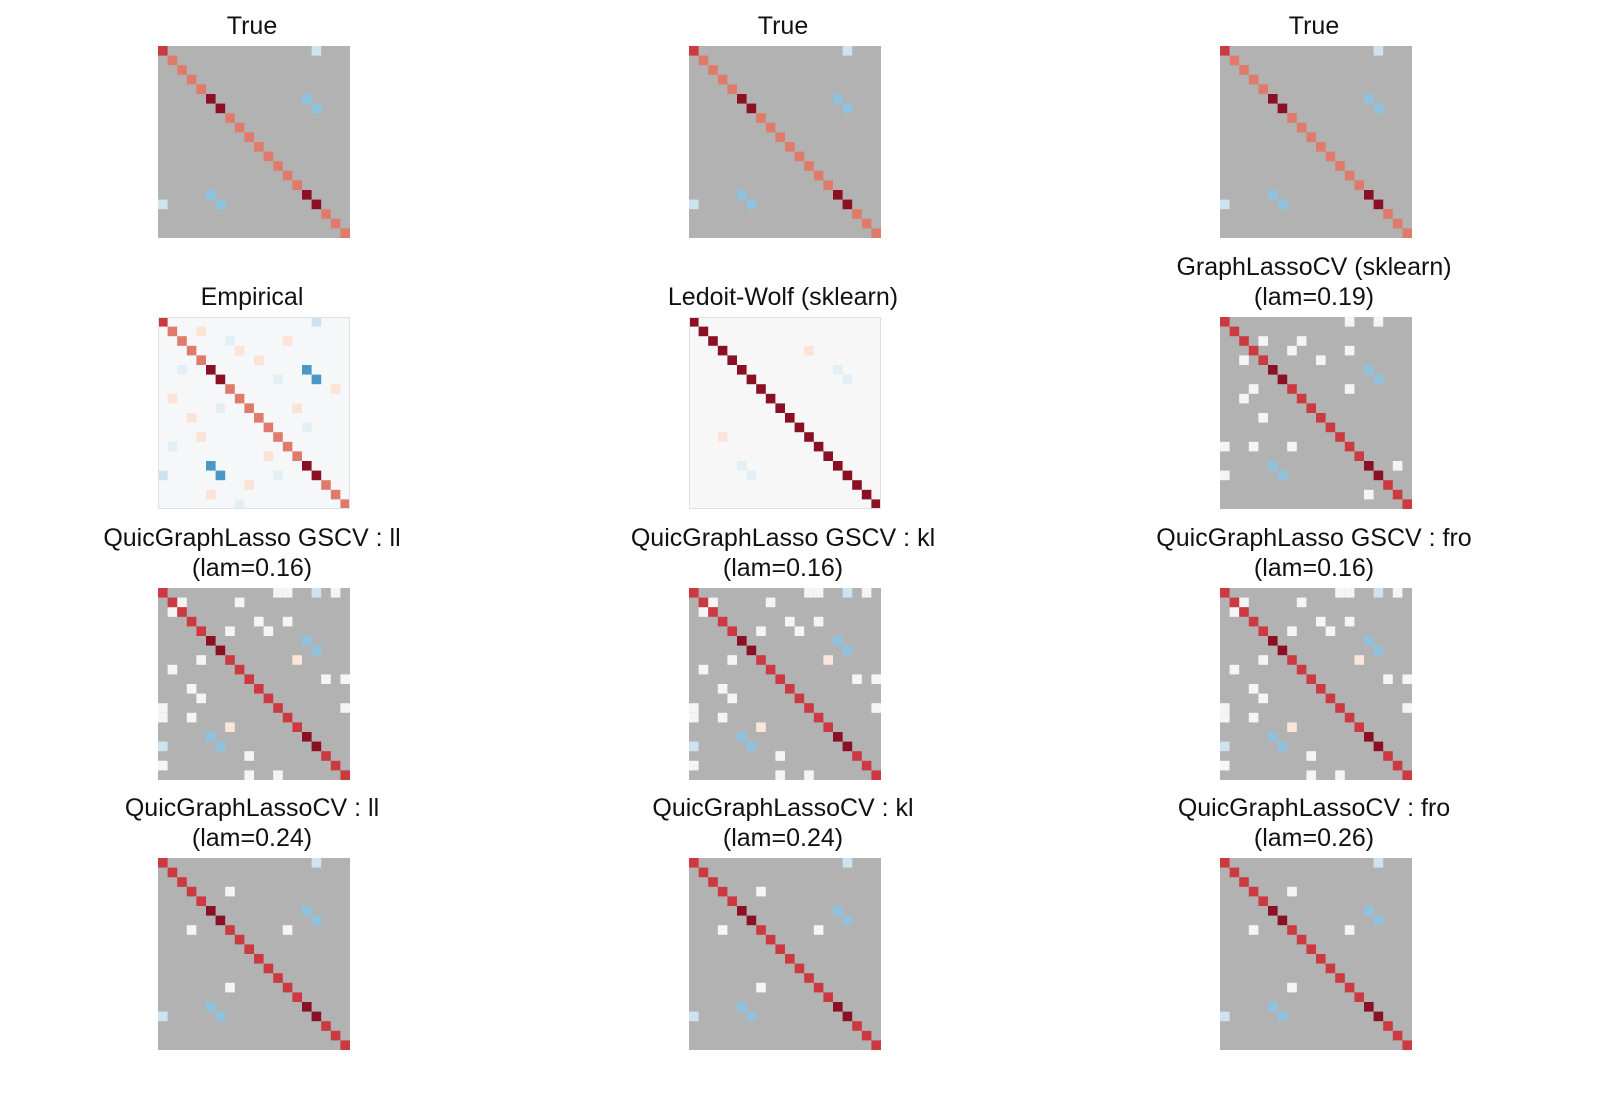  I want to click on panel-title-main: Ledoit-Wolf (sklearn), so click(783, 297).